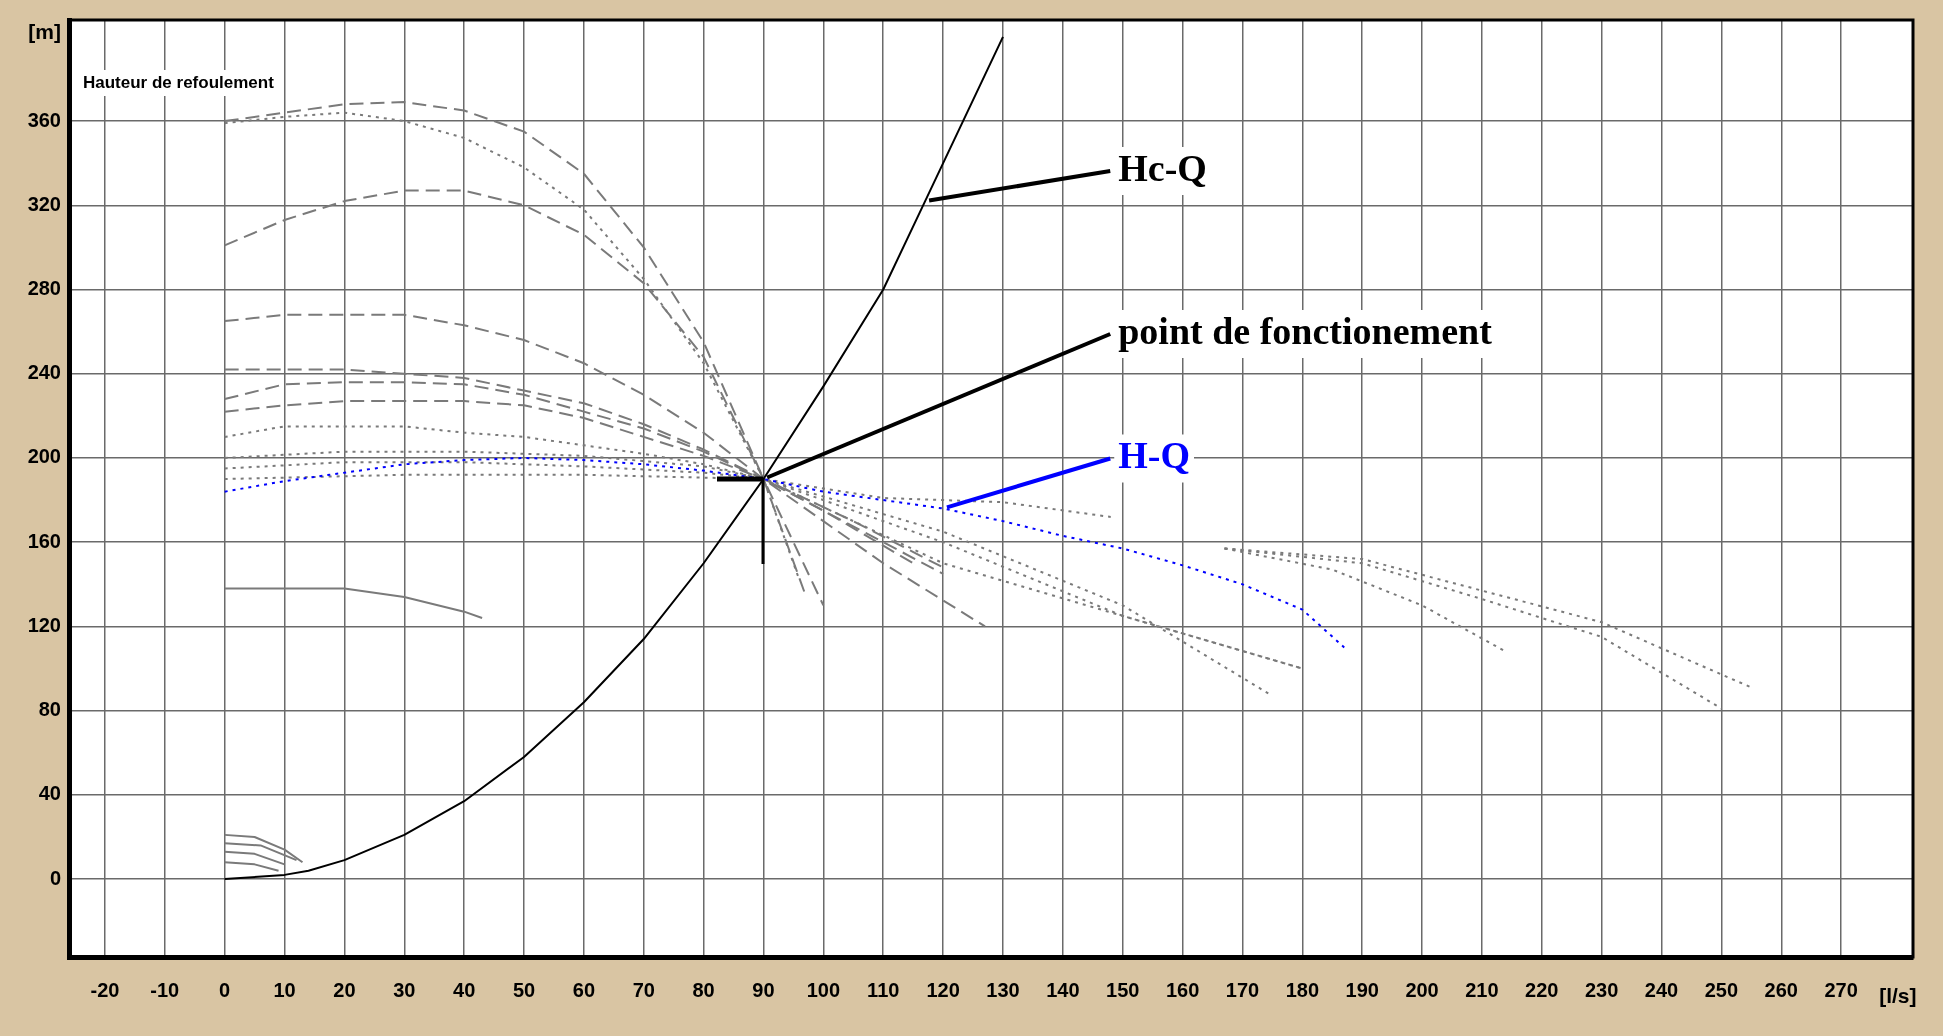  I want to click on annotation: point de fonctionement, so click(1305, 330).